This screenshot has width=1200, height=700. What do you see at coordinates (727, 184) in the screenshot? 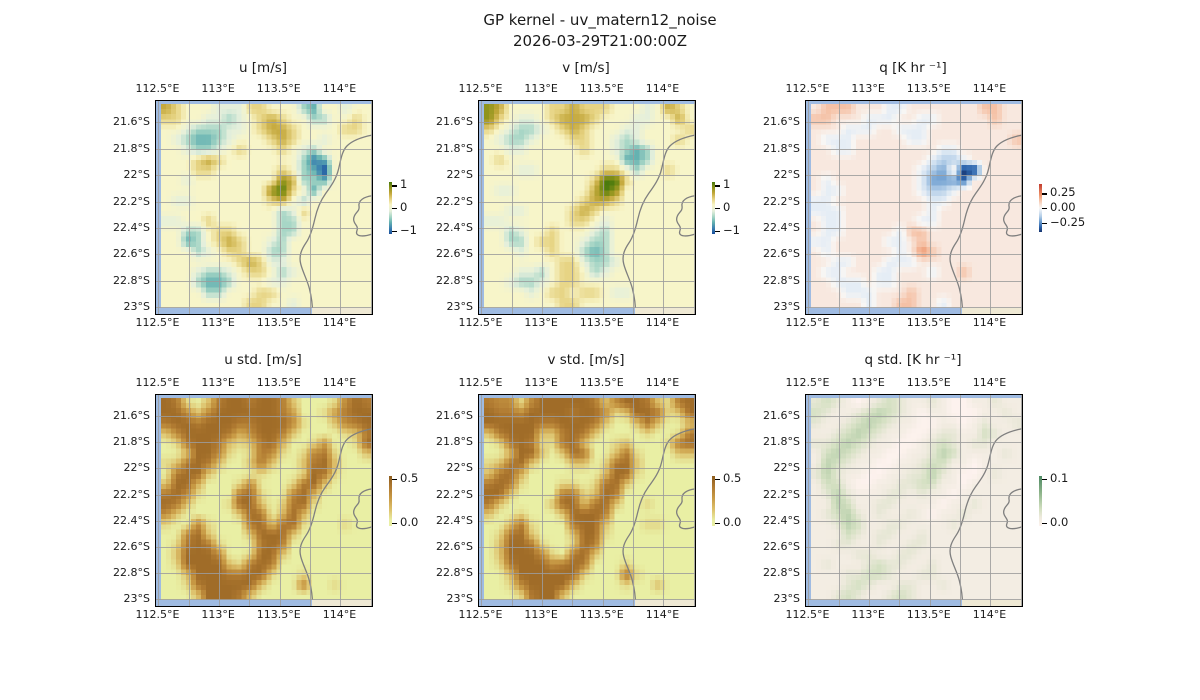
I see `colorbar-tick-label: 1` at bounding box center [727, 184].